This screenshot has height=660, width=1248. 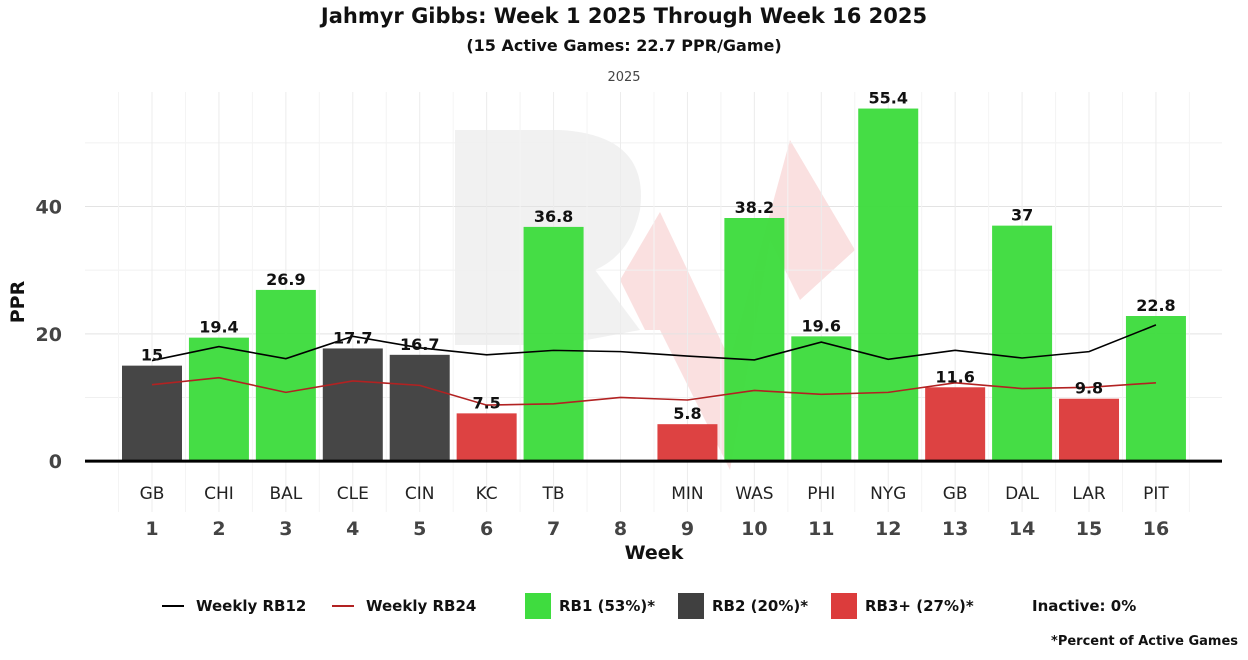 What do you see at coordinates (49, 335) in the screenshot?
I see `y-tick-label: 20` at bounding box center [49, 335].